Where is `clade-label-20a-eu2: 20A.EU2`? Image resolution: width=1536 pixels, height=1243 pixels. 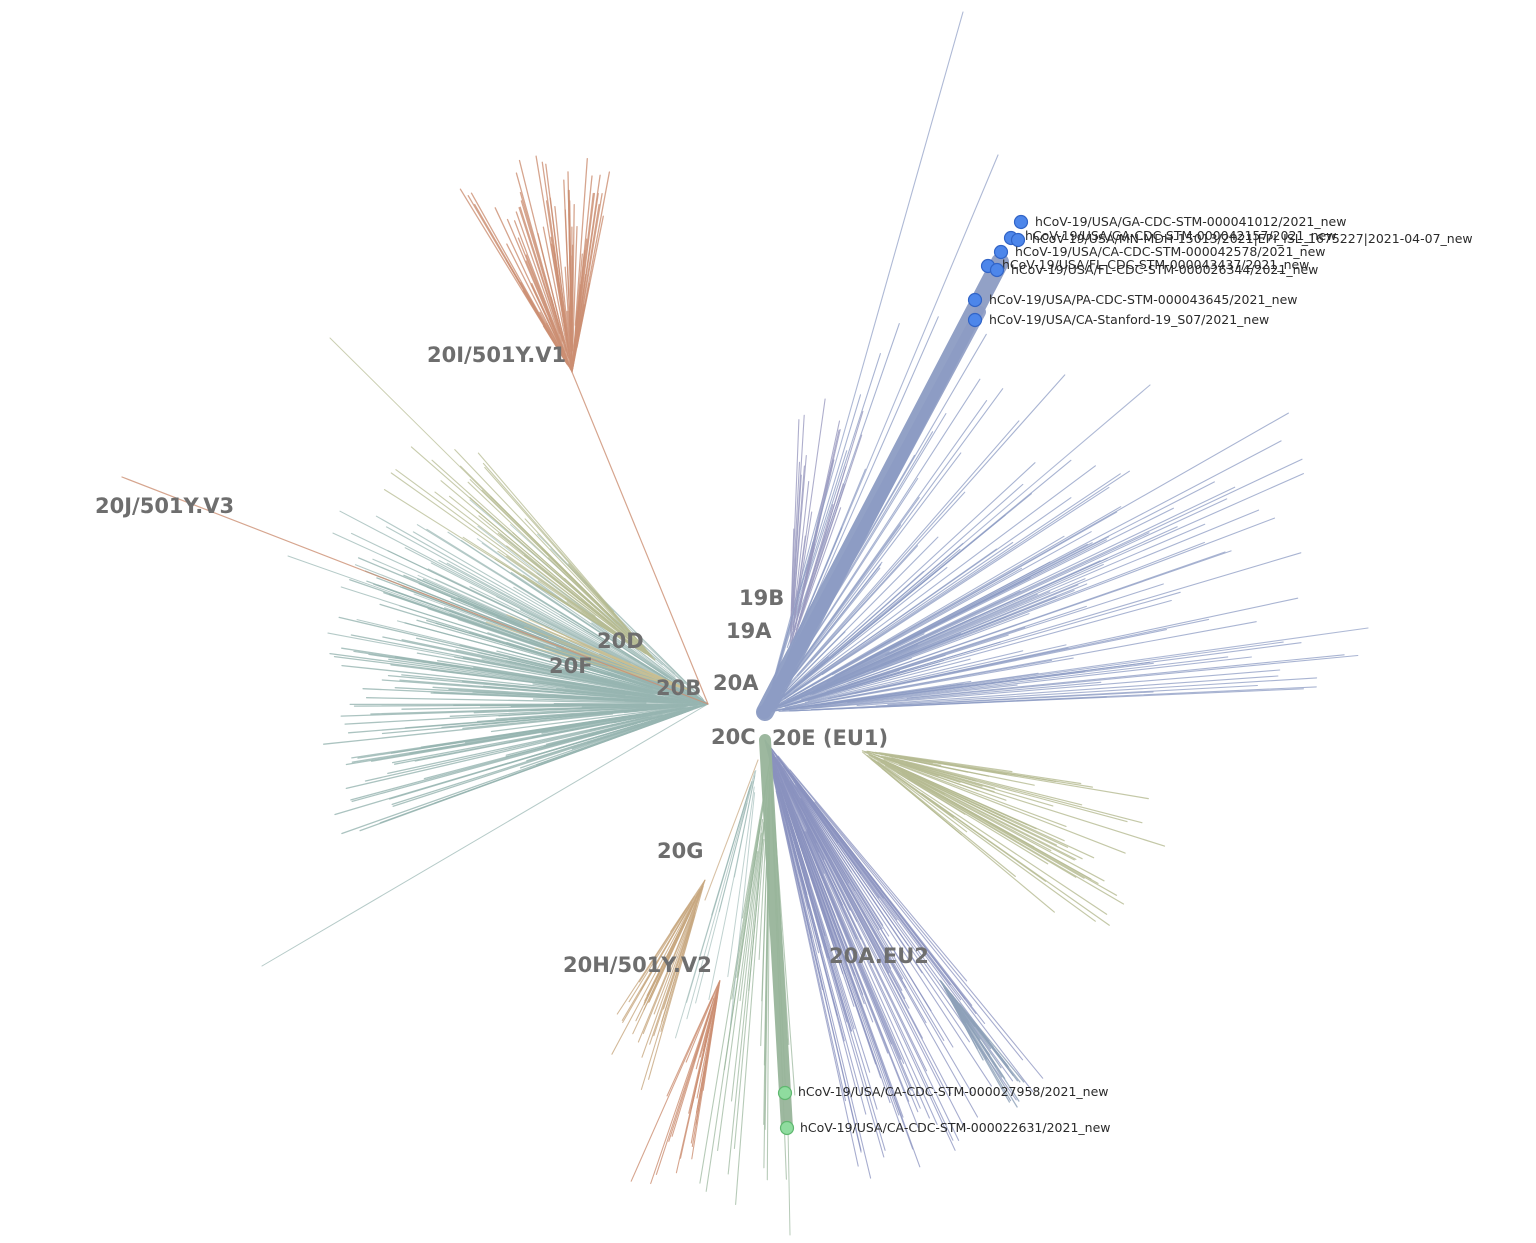 clade-label-20a-eu2: 20A.EU2 is located at coordinates (879, 956).